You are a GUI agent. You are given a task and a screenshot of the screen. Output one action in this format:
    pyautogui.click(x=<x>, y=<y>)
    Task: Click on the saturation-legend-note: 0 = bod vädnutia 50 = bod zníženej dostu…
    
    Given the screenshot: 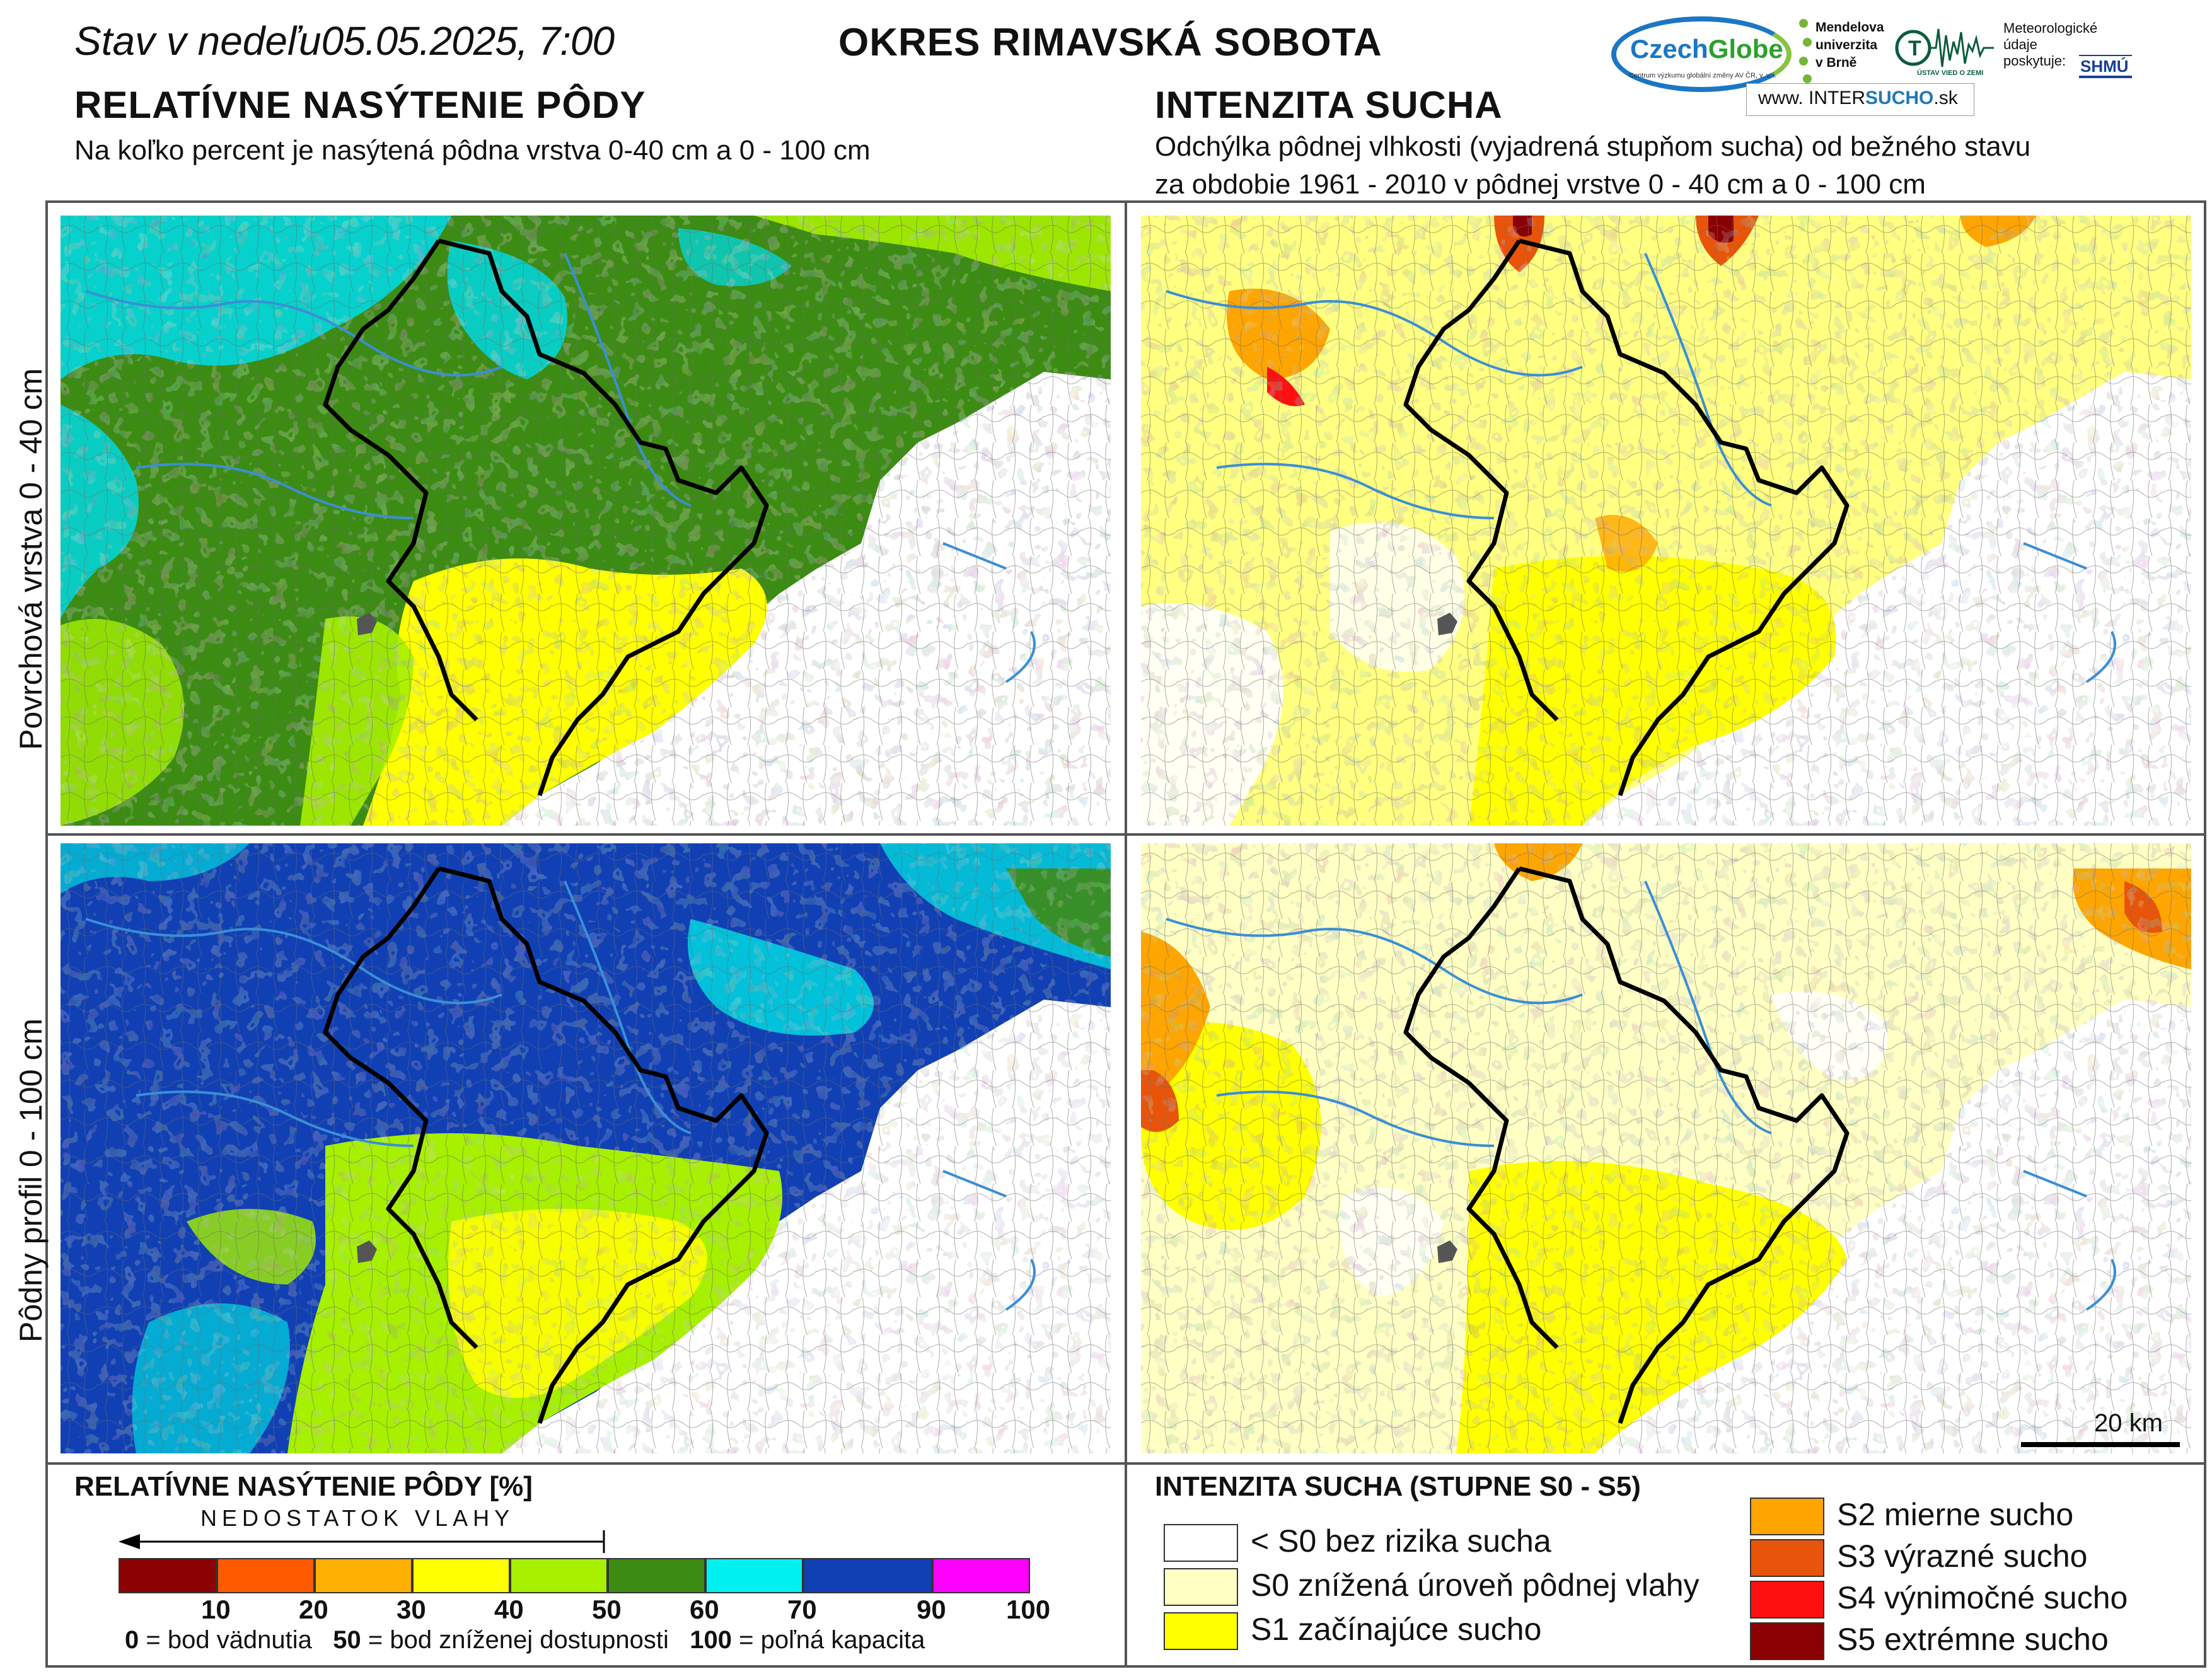 What is the action you would take?
    pyautogui.click(x=525, y=1640)
    